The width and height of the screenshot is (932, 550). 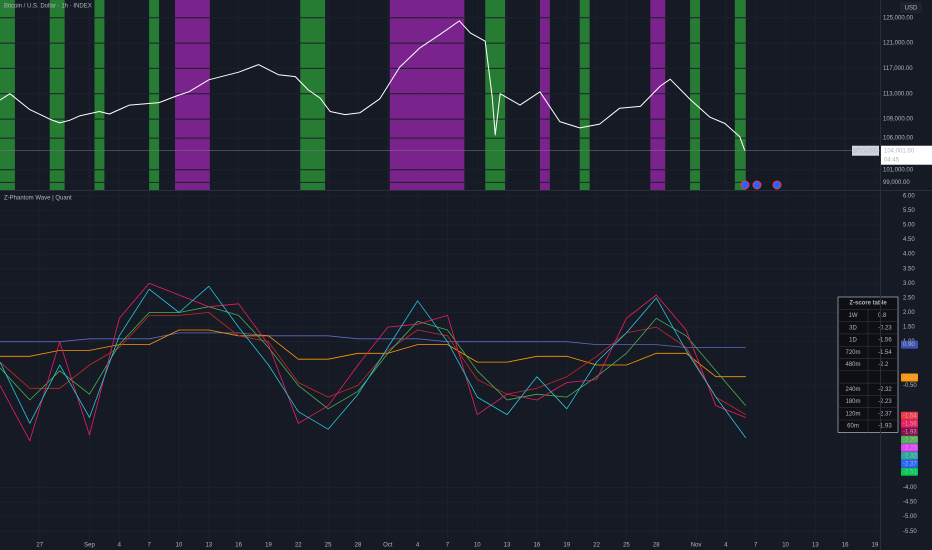 What do you see at coordinates (910, 503) in the screenshot?
I see `y-tick-label: -4.50` at bounding box center [910, 503].